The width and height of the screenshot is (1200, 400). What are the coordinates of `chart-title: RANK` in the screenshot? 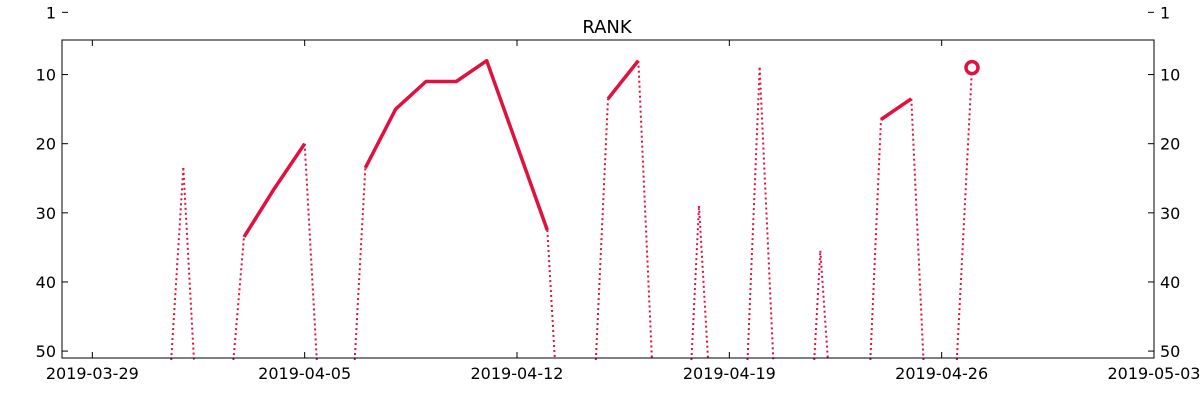 It's located at (607, 27).